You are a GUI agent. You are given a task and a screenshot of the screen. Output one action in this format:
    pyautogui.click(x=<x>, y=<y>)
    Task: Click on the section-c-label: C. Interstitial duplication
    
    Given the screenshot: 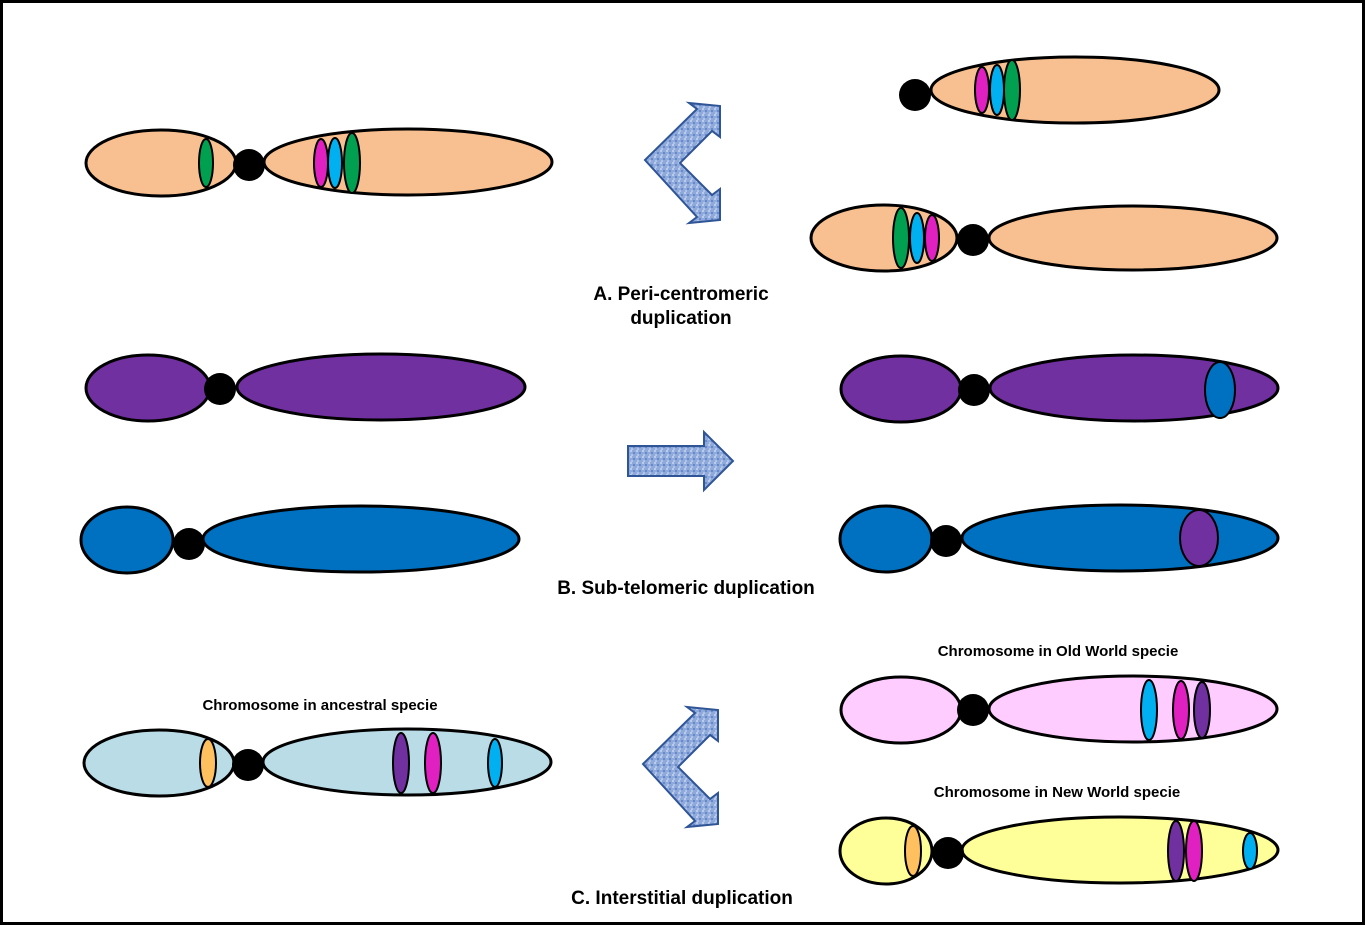 What is the action you would take?
    pyautogui.click(x=682, y=898)
    